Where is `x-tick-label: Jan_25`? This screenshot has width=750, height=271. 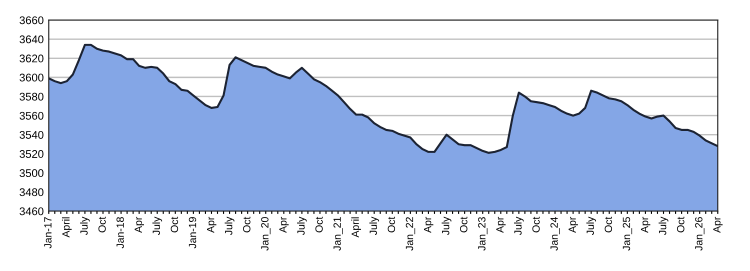
x-tick-label: Jan_25 is located at coordinates (627, 234).